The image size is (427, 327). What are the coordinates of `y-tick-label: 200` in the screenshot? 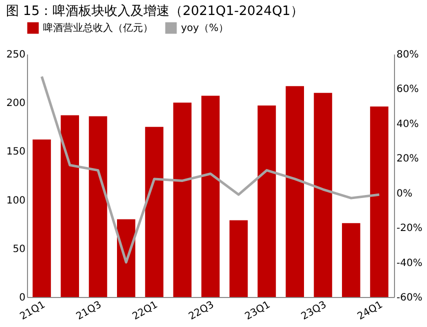 It's located at (16, 104).